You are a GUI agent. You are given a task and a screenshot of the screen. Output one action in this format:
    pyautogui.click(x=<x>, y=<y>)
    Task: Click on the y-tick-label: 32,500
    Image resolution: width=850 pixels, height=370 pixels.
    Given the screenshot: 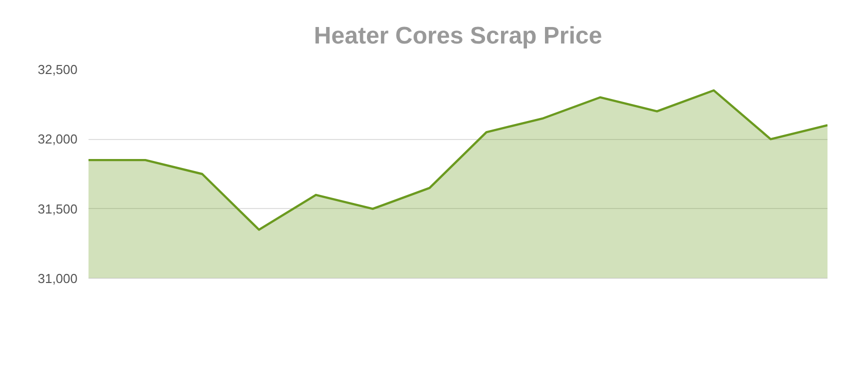 What is the action you would take?
    pyautogui.click(x=58, y=69)
    